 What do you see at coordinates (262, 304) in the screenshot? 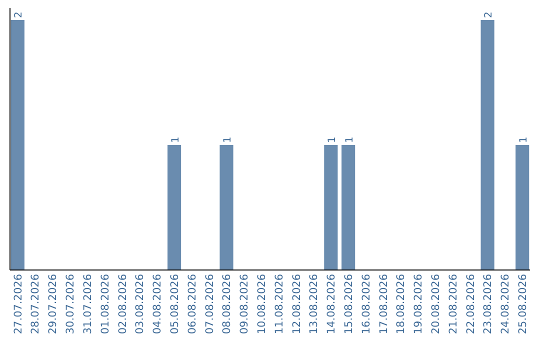
I see `x-tick-label: 10.08.2026` at bounding box center [262, 304].